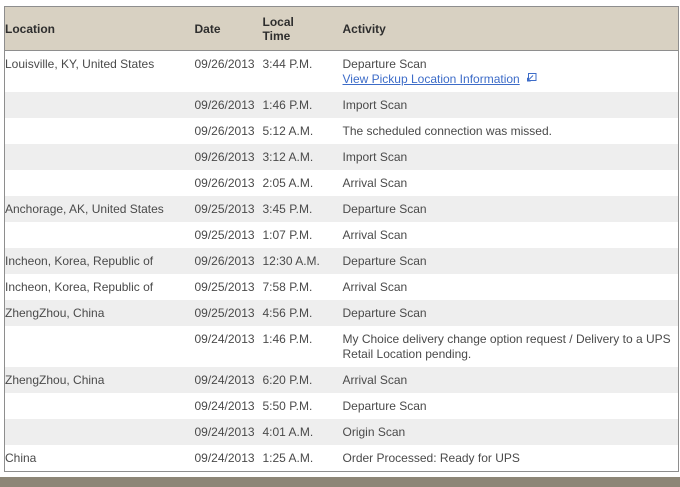 The image size is (680, 487). I want to click on table-row: 09/26/2013 1:46 P.M. Import Scan, so click(341, 105).